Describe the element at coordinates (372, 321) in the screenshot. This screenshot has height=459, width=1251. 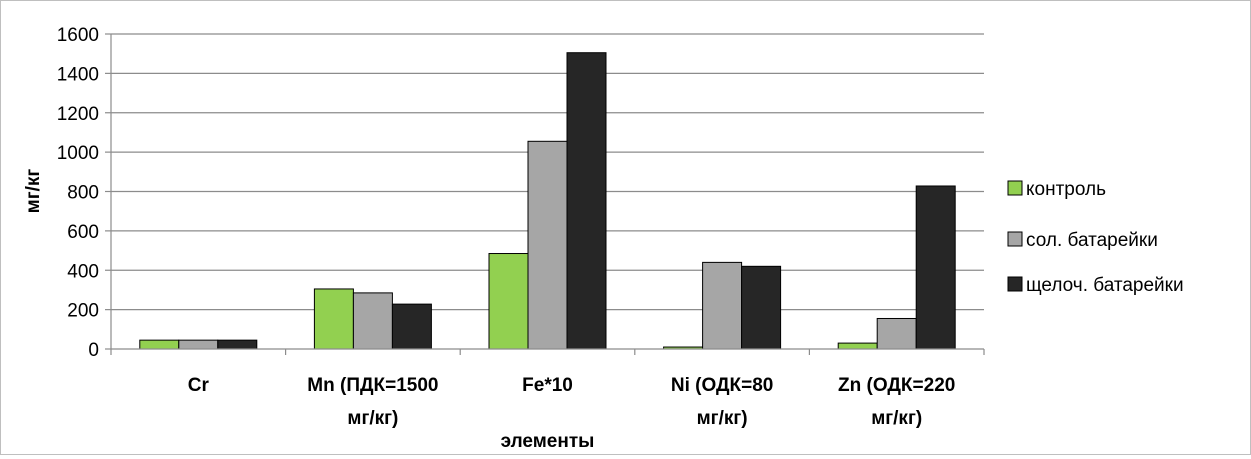
I see `bar-сол-батарейки-1` at that location.